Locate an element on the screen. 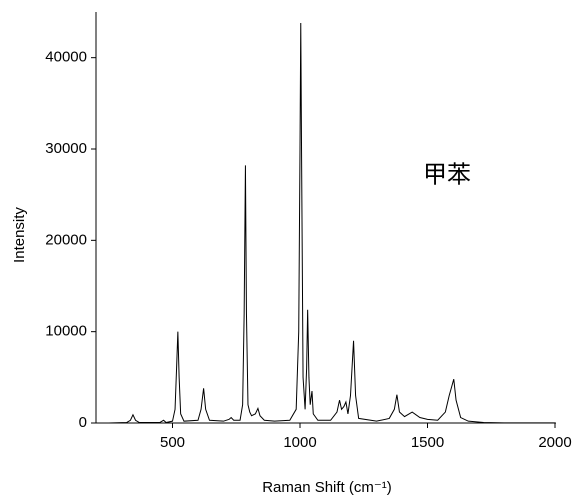 This screenshot has height=504, width=576. annotation: 甲苯 is located at coordinates (447, 174).